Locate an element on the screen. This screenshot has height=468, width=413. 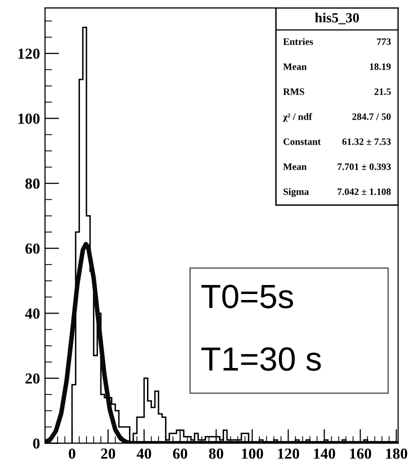
y-tick-label: 0 is located at coordinates (36, 443).